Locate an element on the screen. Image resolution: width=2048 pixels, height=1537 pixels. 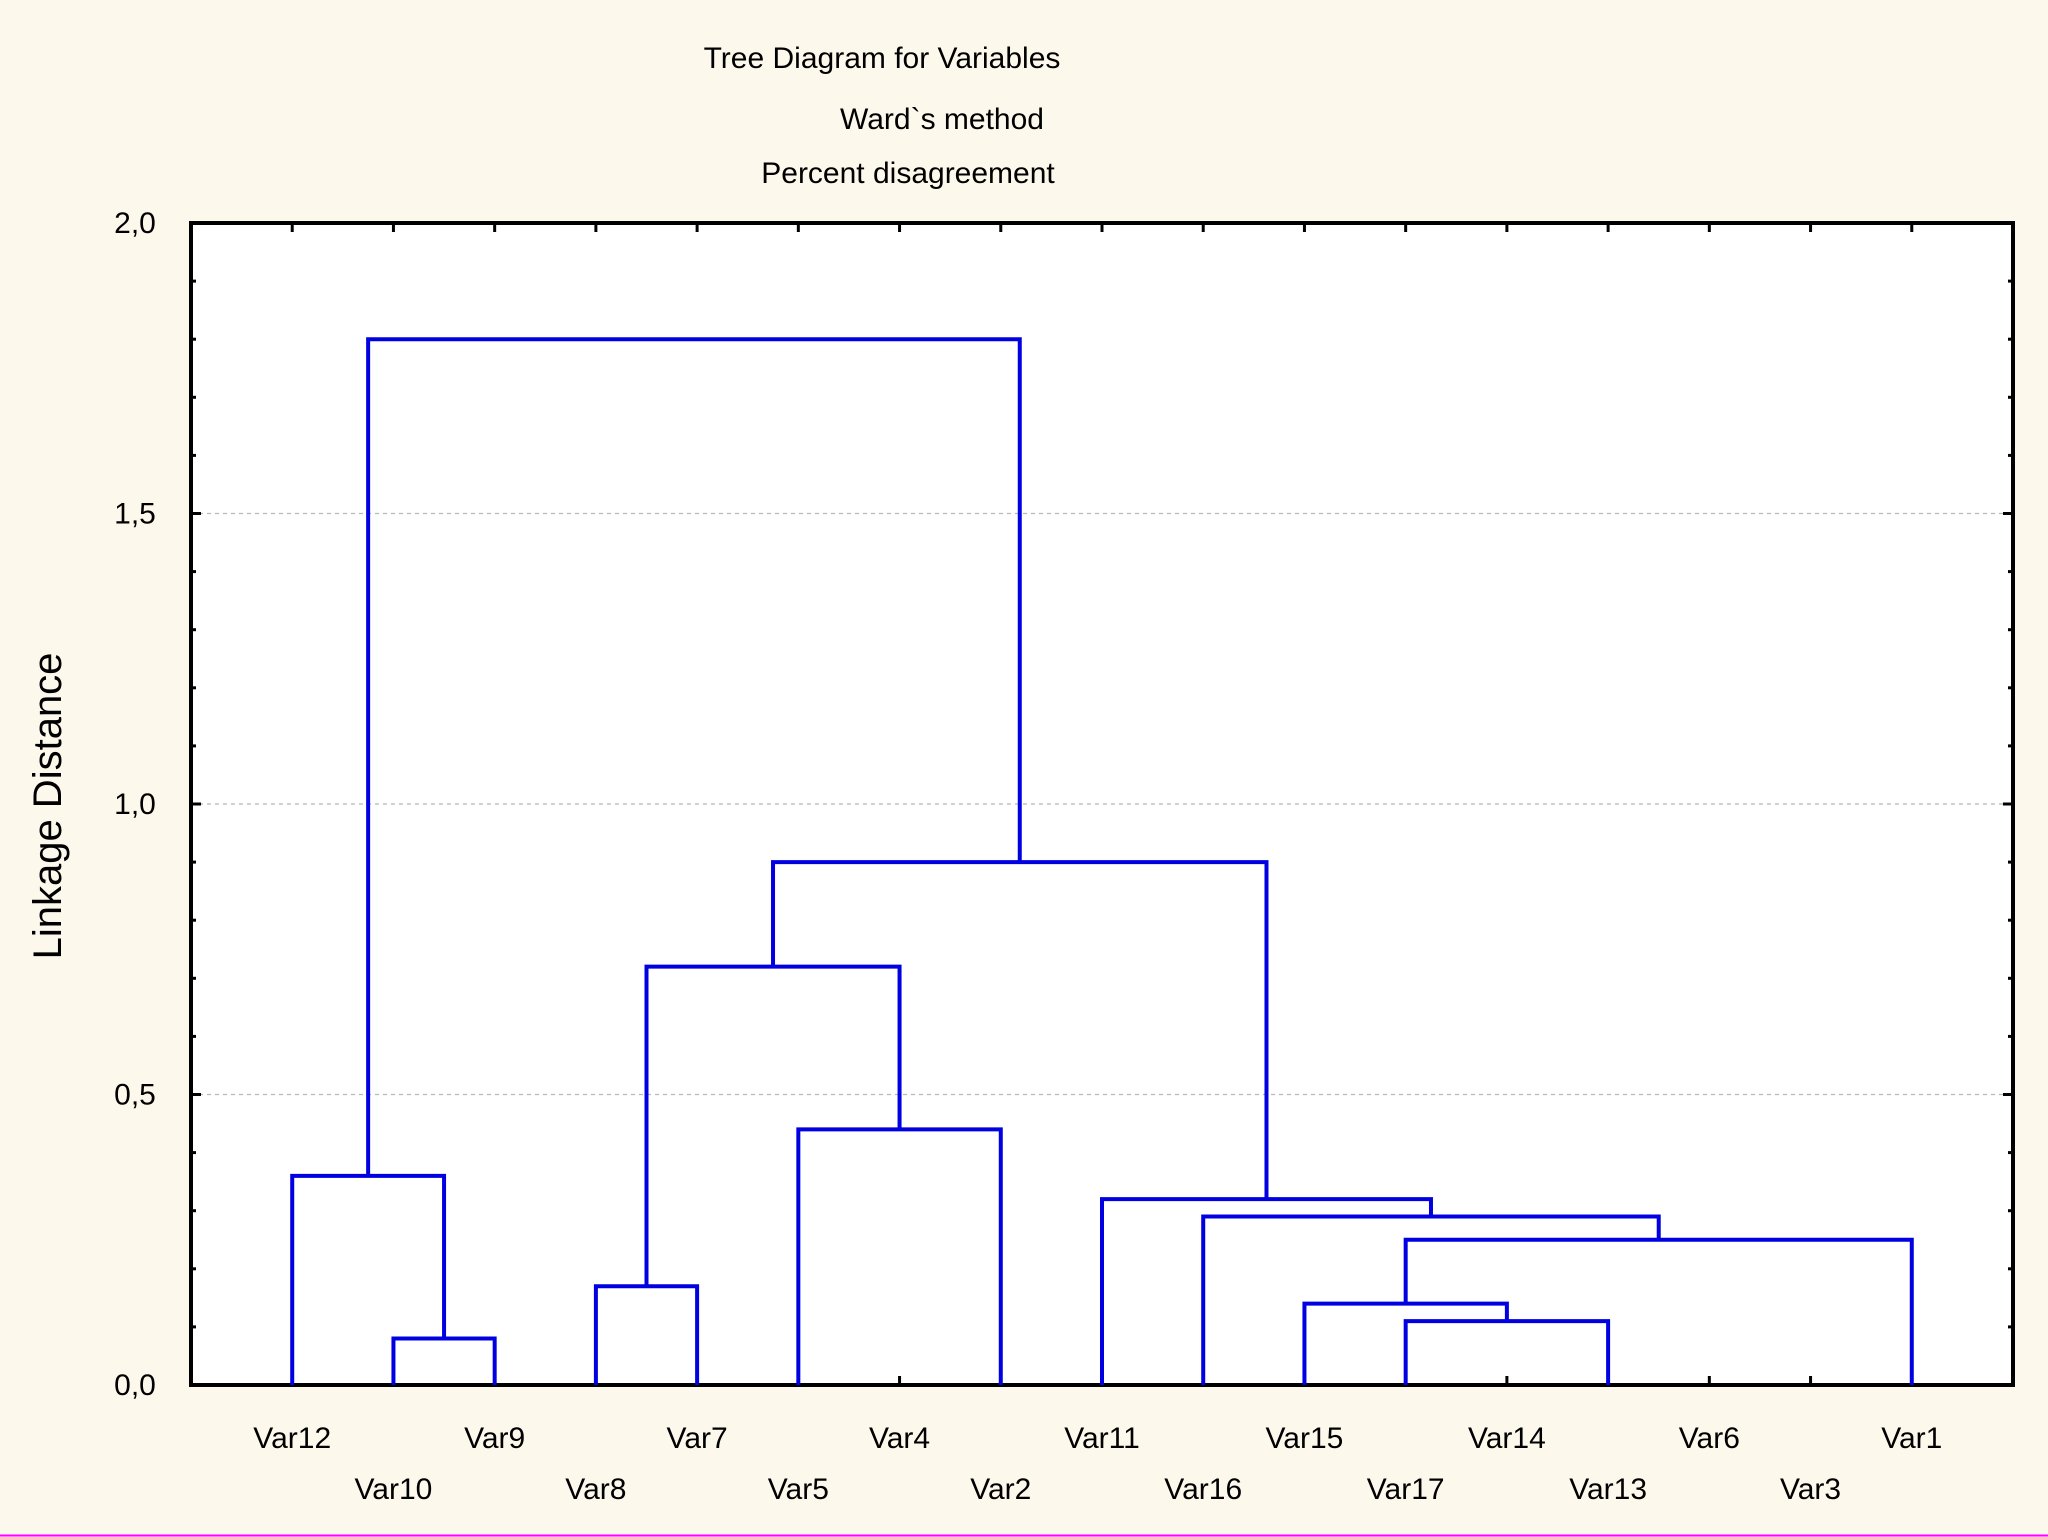
y-tick-label: 1,0 is located at coordinates (135, 804).